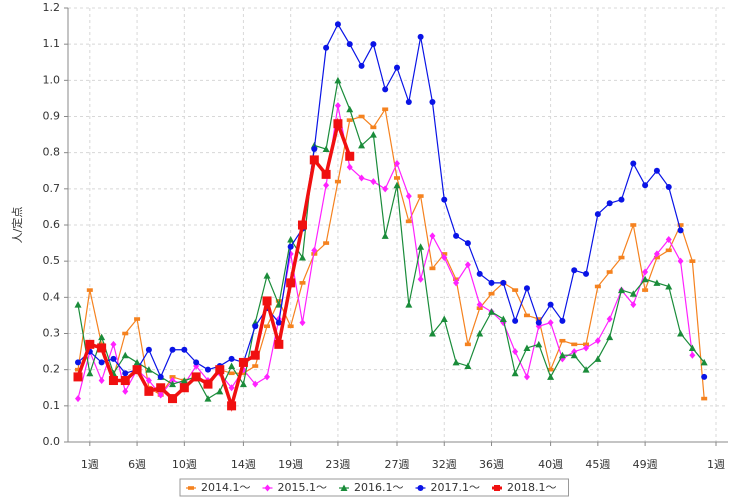 This screenshot has width=749, height=501. Describe the element at coordinates (290, 464) in the screenshot. I see `x-tick-label: 19週` at that location.